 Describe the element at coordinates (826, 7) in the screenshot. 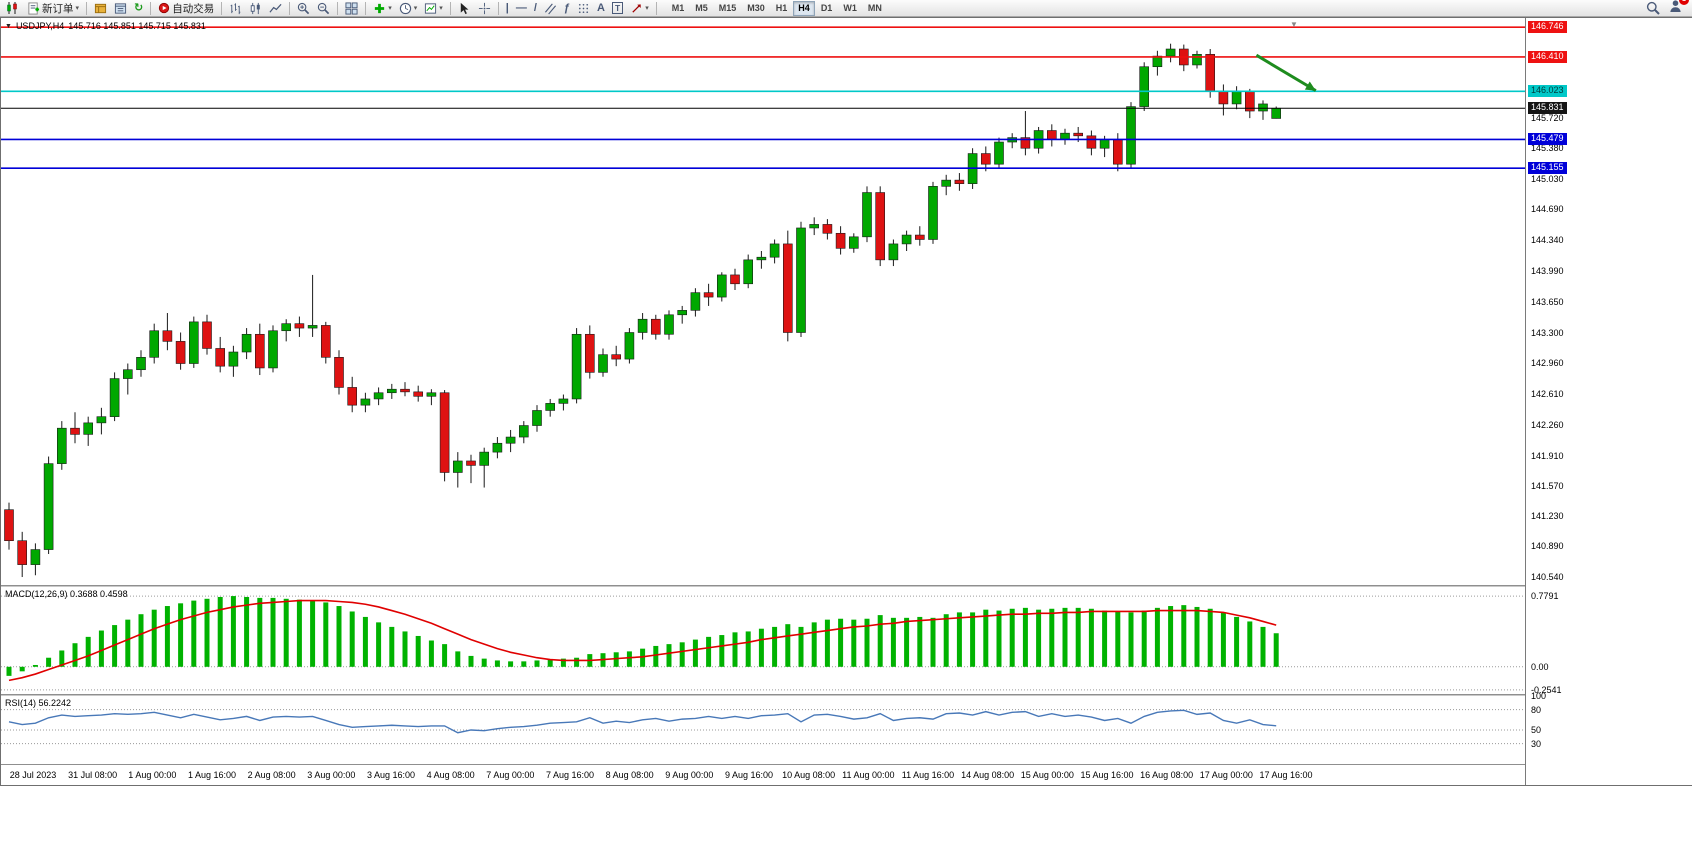

I see `timeframe-button-d1: D1` at that location.